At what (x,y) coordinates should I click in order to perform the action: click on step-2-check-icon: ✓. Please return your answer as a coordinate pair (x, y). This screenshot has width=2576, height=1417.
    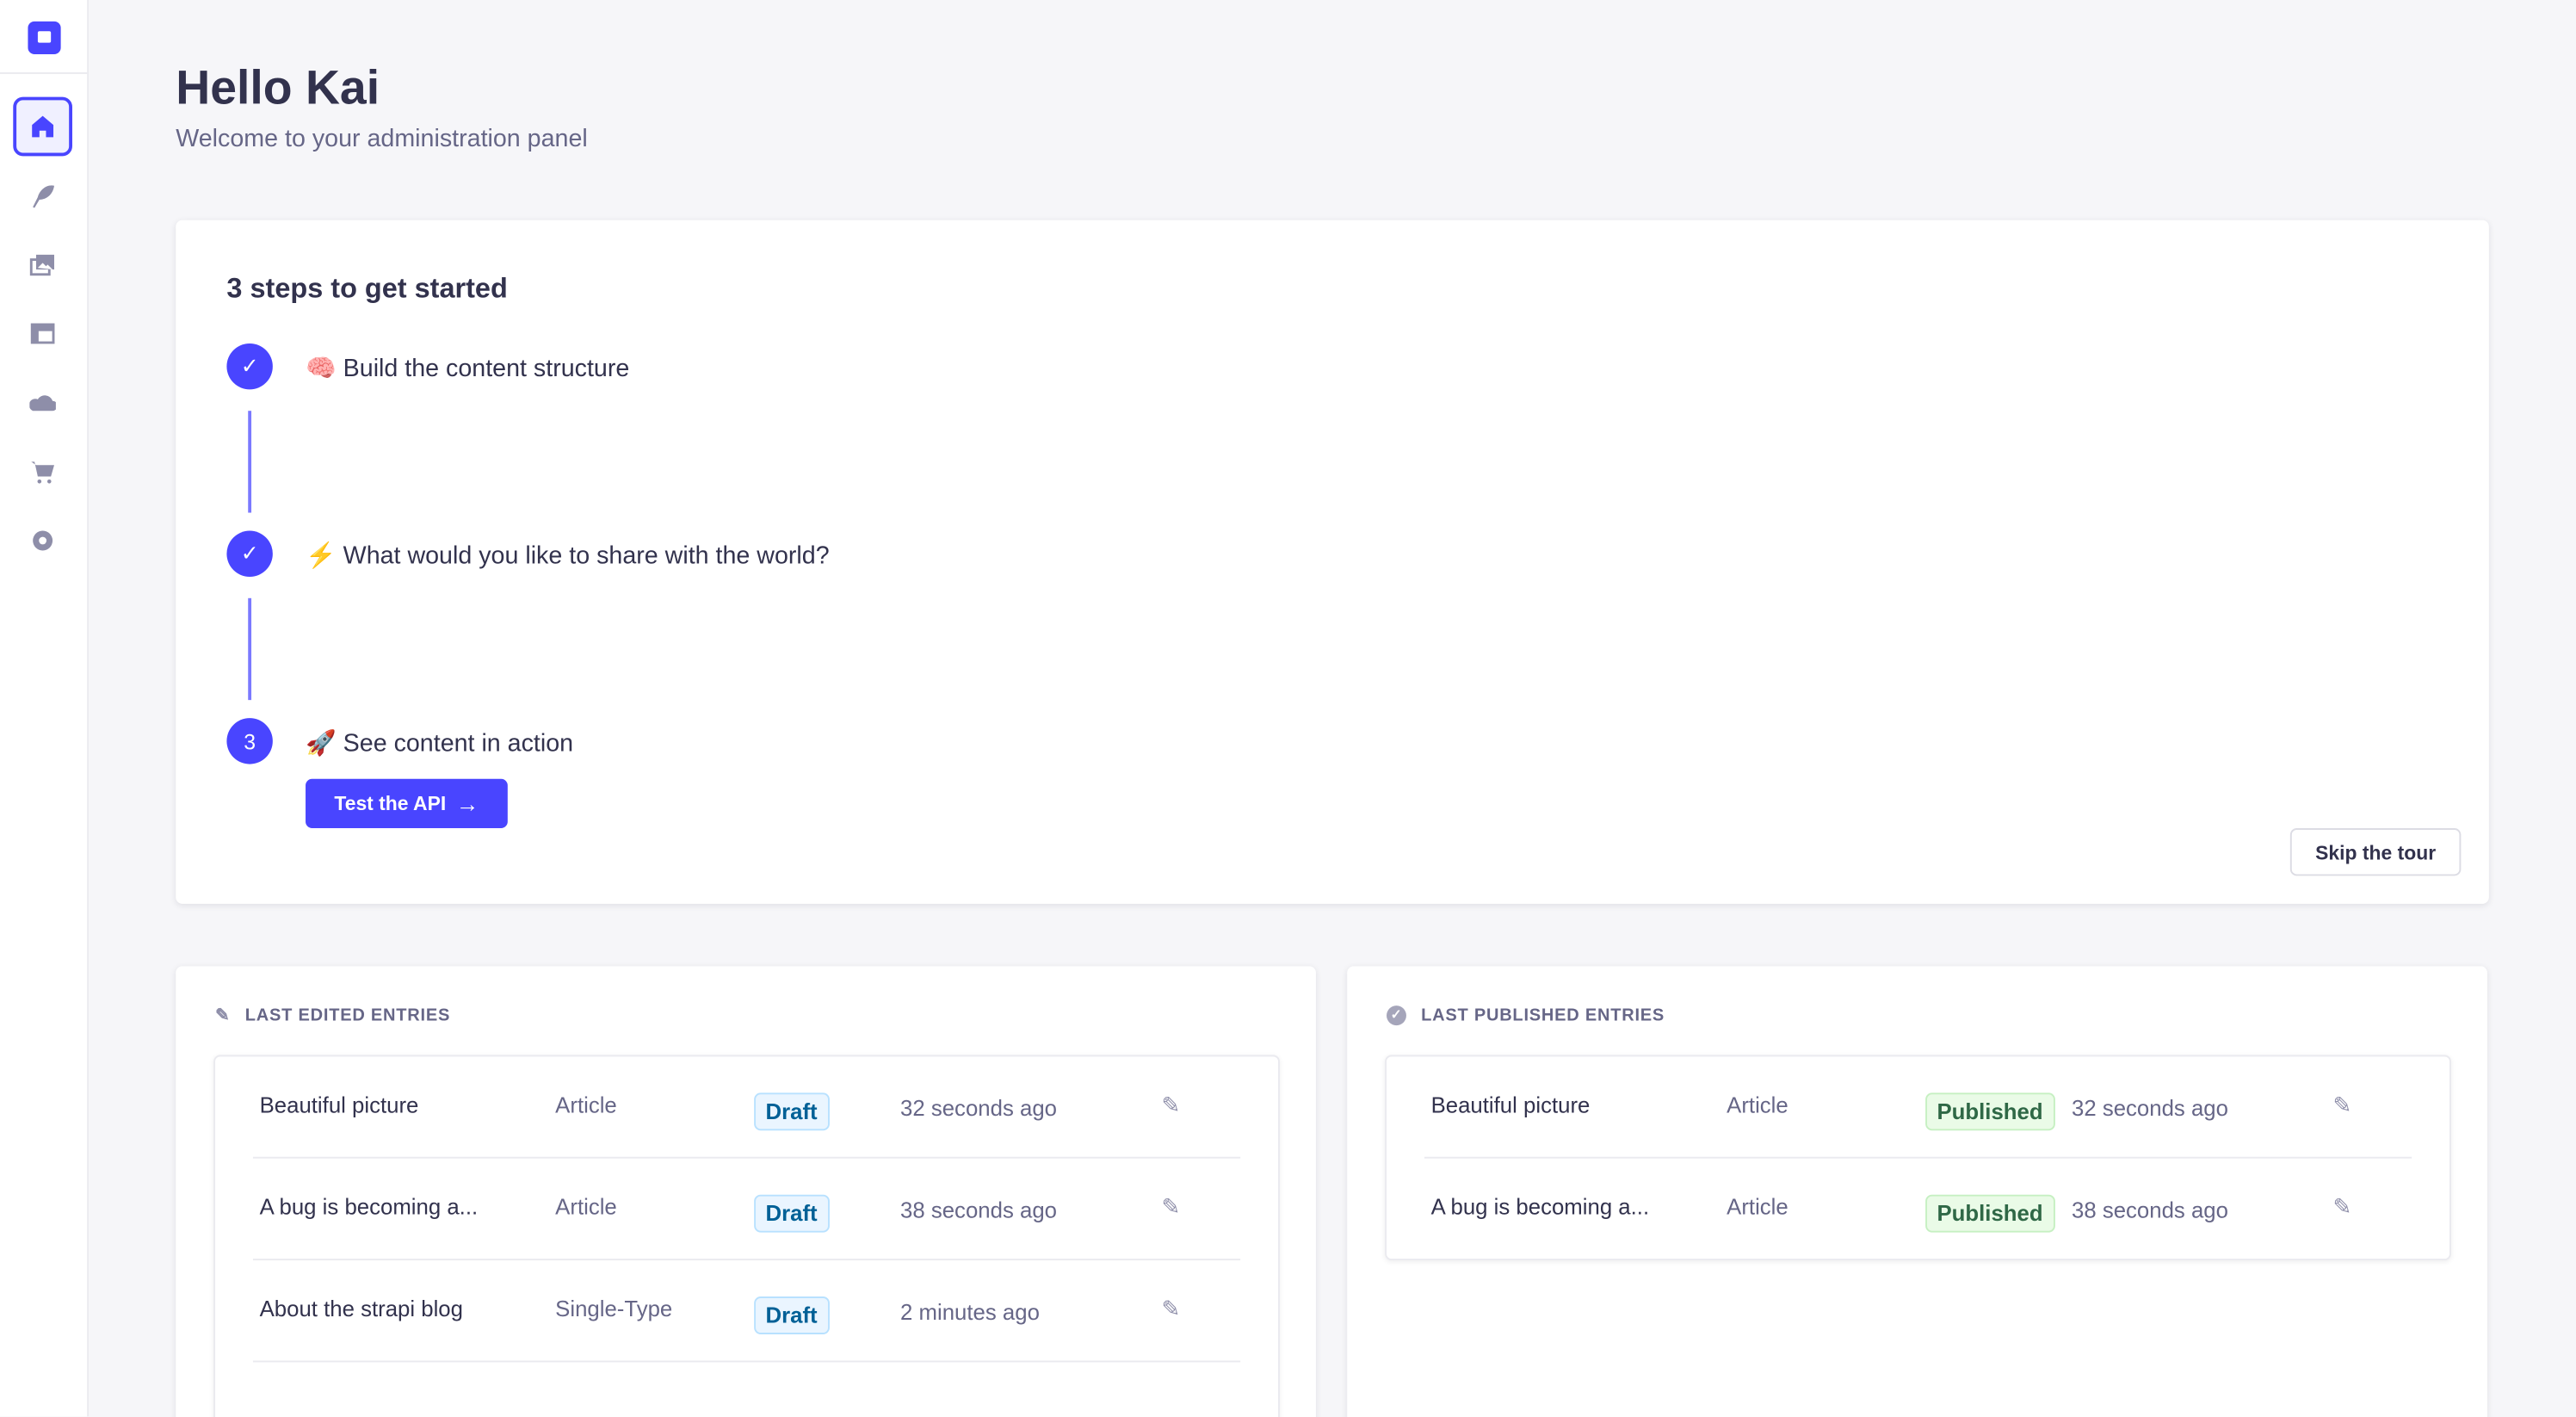
    Looking at the image, I should click on (249, 553).